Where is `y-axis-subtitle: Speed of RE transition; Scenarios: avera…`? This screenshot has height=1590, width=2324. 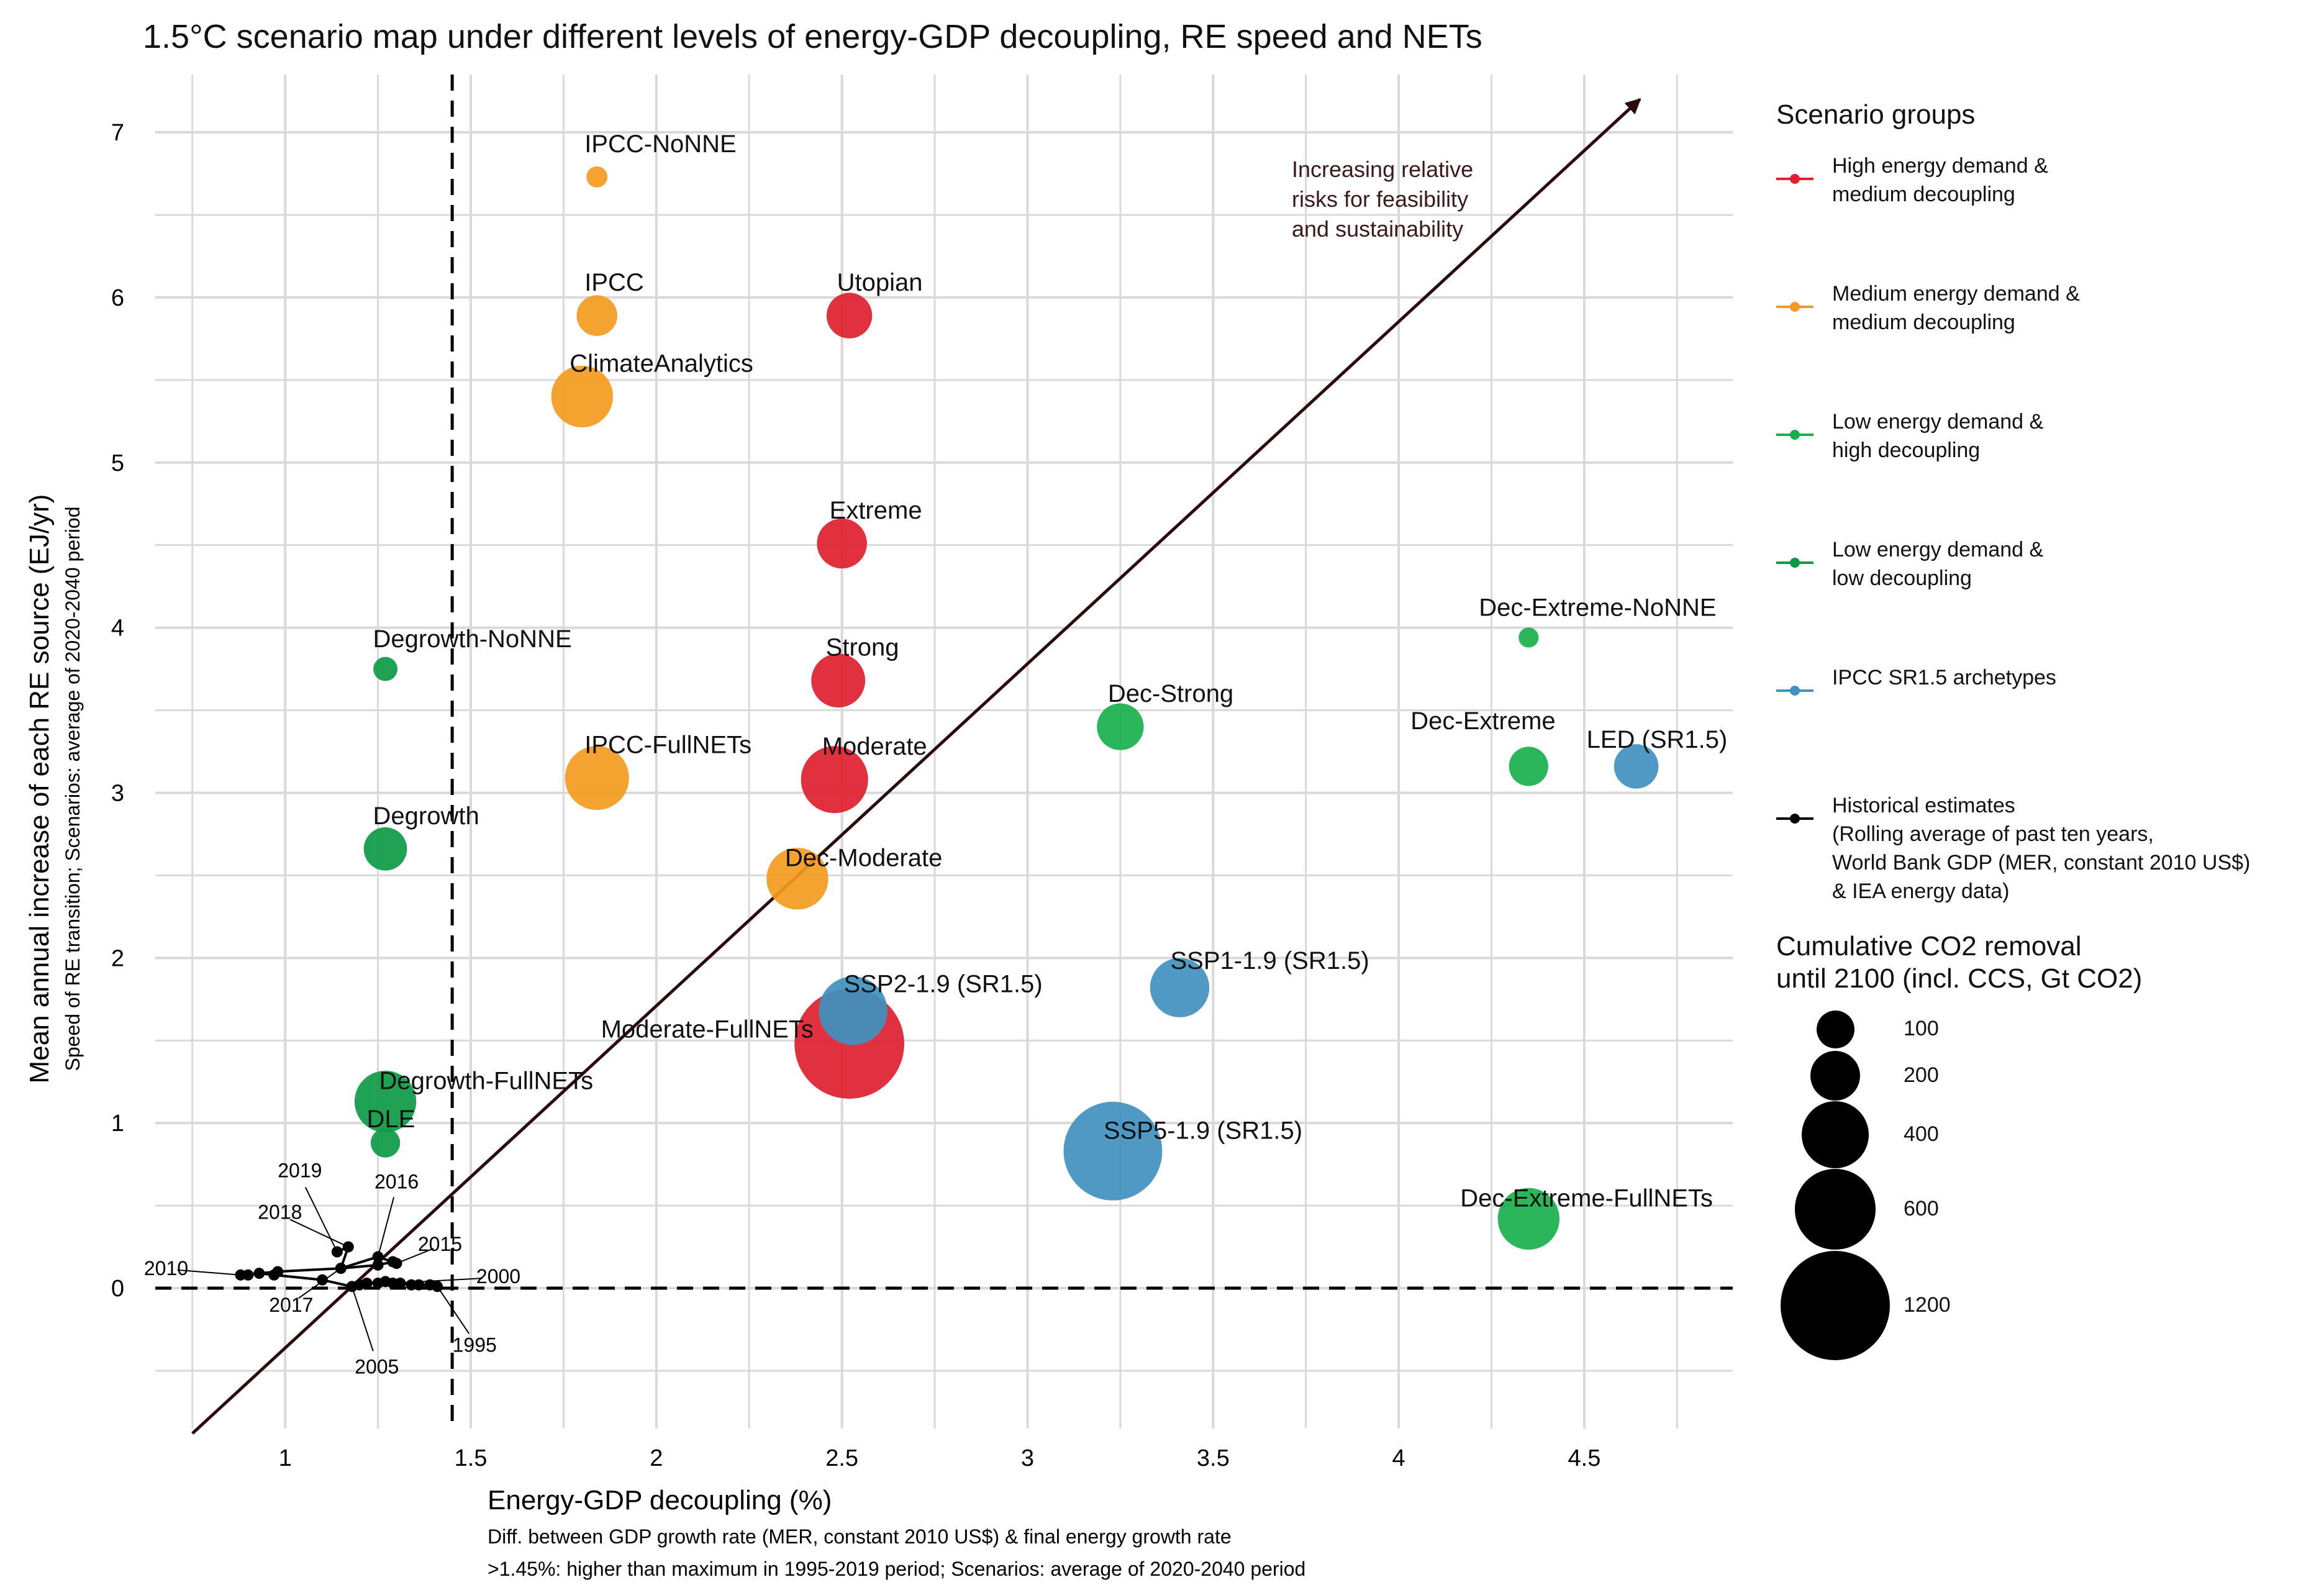
y-axis-subtitle: Speed of RE transition; Scenarios: avera… is located at coordinates (72, 789).